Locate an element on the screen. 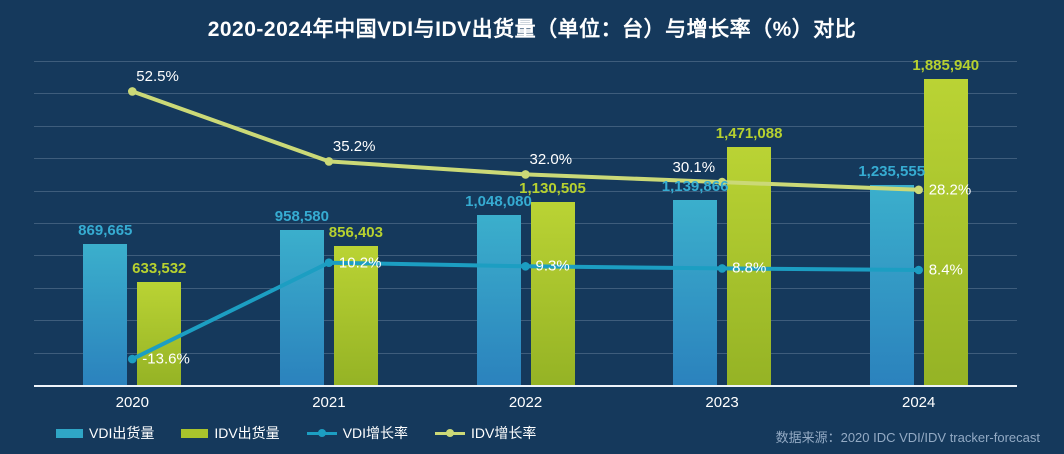 Image resolution: width=1064 pixels, height=454 pixels. idv-bar-2022 is located at coordinates (552, 293).